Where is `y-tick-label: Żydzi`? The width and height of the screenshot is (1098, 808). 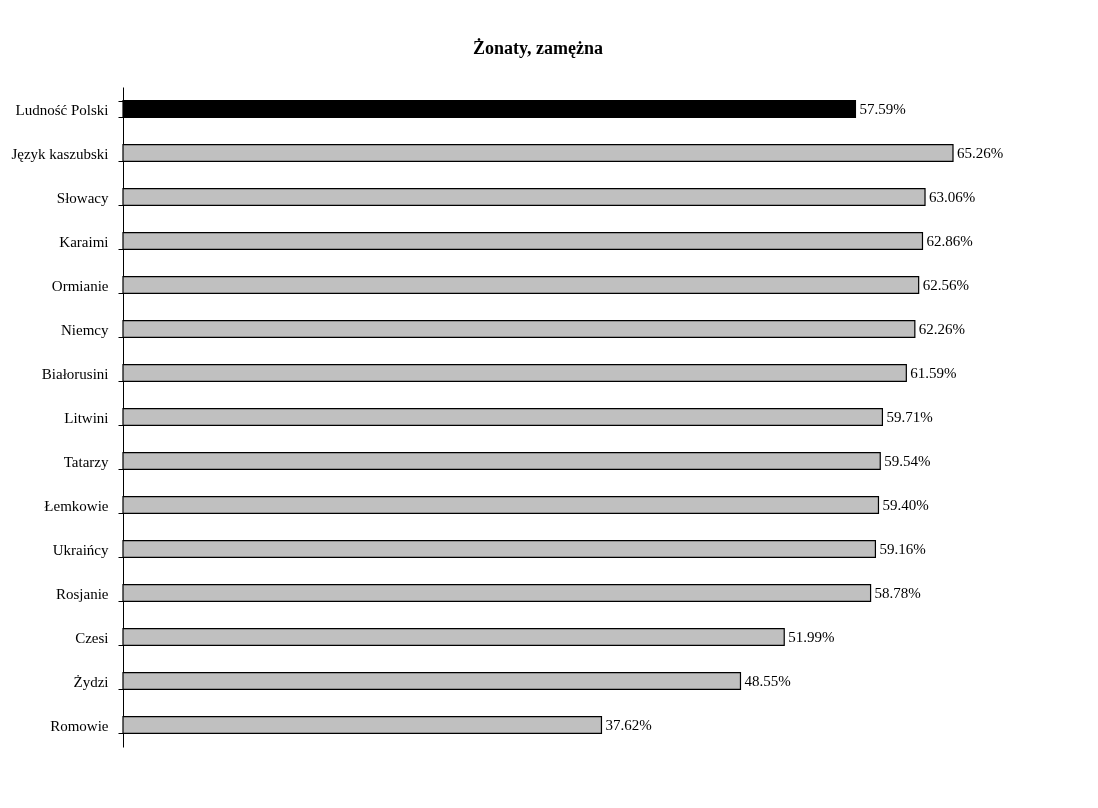 y-tick-label: Żydzi is located at coordinates (91, 681).